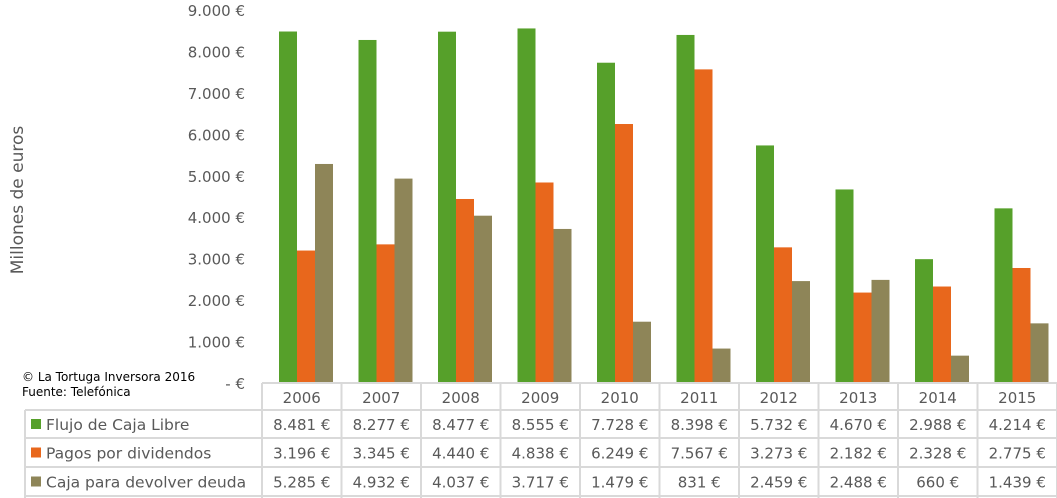 The height and width of the screenshot is (498, 1057). Describe the element at coordinates (381, 454) in the screenshot. I see `data-cell: 3.345 €` at that location.